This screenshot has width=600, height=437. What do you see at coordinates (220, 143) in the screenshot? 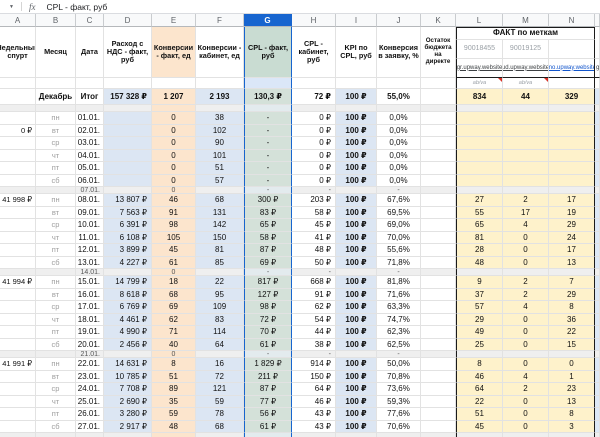
I see `cell-f: 90` at bounding box center [220, 143].